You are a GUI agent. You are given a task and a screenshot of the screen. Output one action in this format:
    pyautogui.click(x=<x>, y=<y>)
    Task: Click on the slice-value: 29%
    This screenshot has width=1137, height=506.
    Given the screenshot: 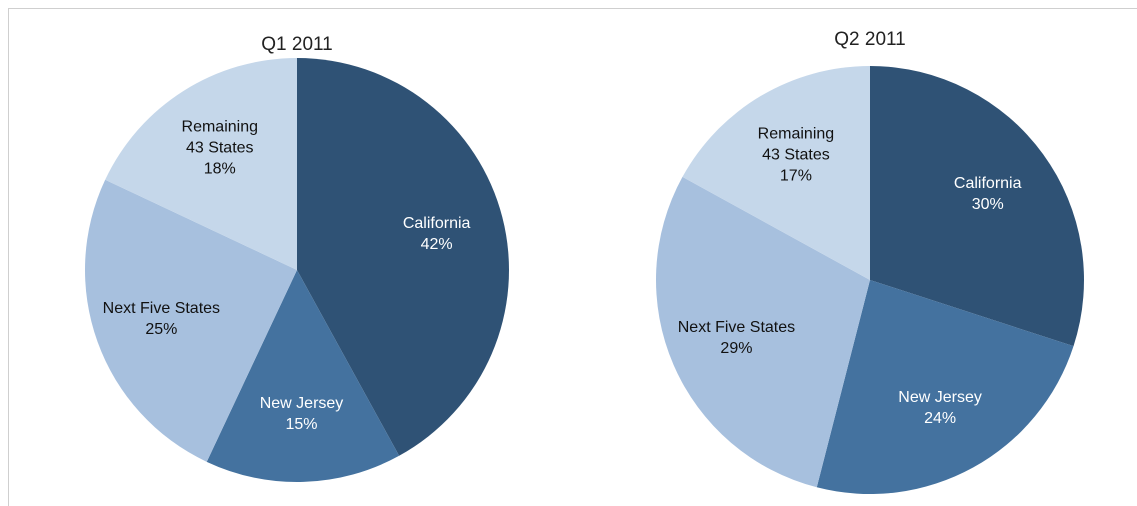 What is the action you would take?
    pyautogui.click(x=736, y=348)
    